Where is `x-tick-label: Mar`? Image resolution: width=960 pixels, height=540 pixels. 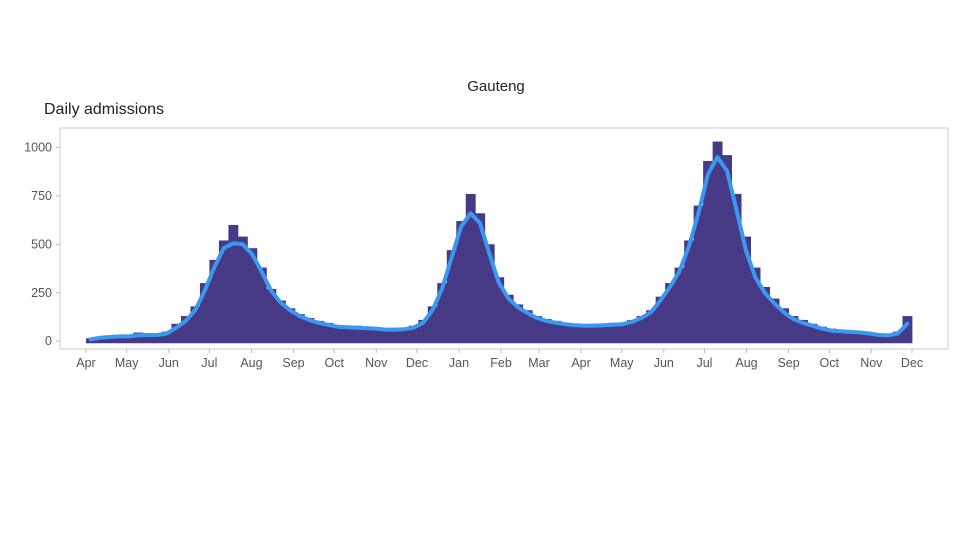 x-tick-label: Mar is located at coordinates (539, 363).